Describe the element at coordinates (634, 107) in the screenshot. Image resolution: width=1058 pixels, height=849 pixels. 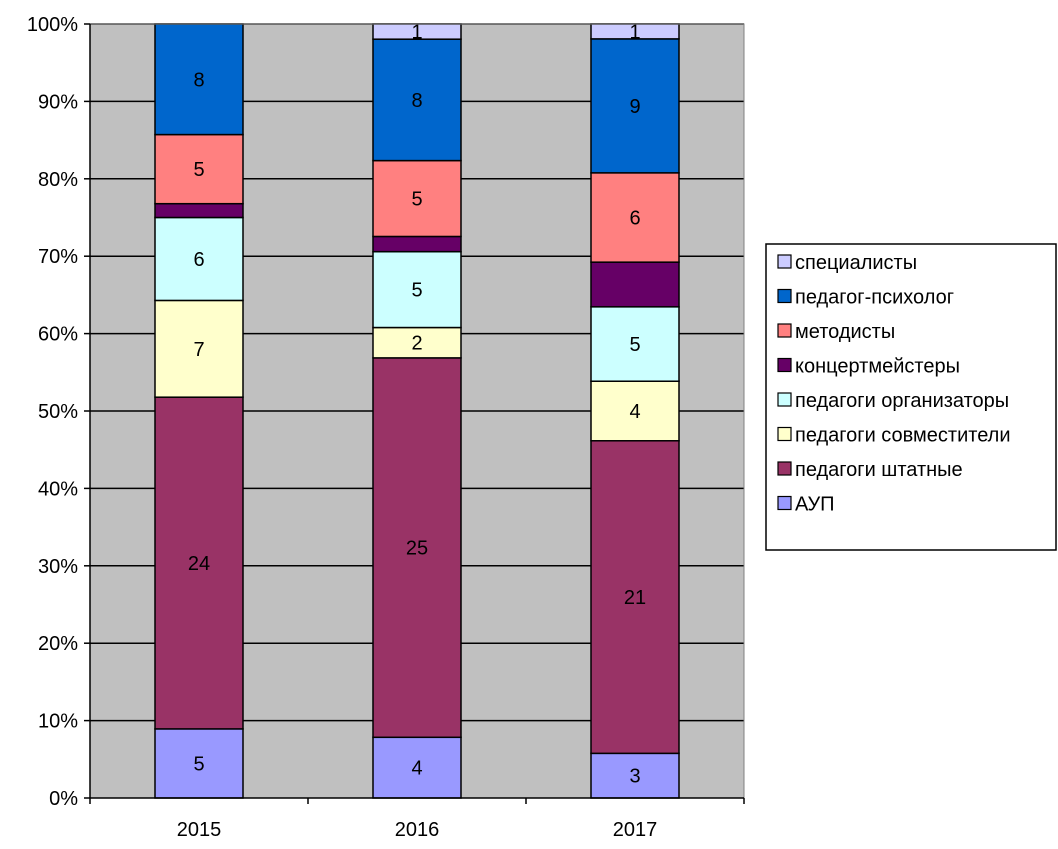
I see `data-label: 9` at that location.